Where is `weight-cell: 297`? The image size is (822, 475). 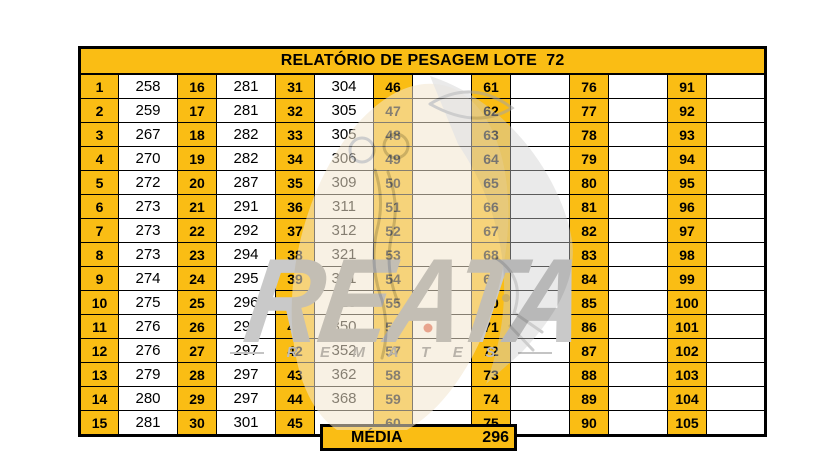 weight-cell: 297 is located at coordinates (246, 350).